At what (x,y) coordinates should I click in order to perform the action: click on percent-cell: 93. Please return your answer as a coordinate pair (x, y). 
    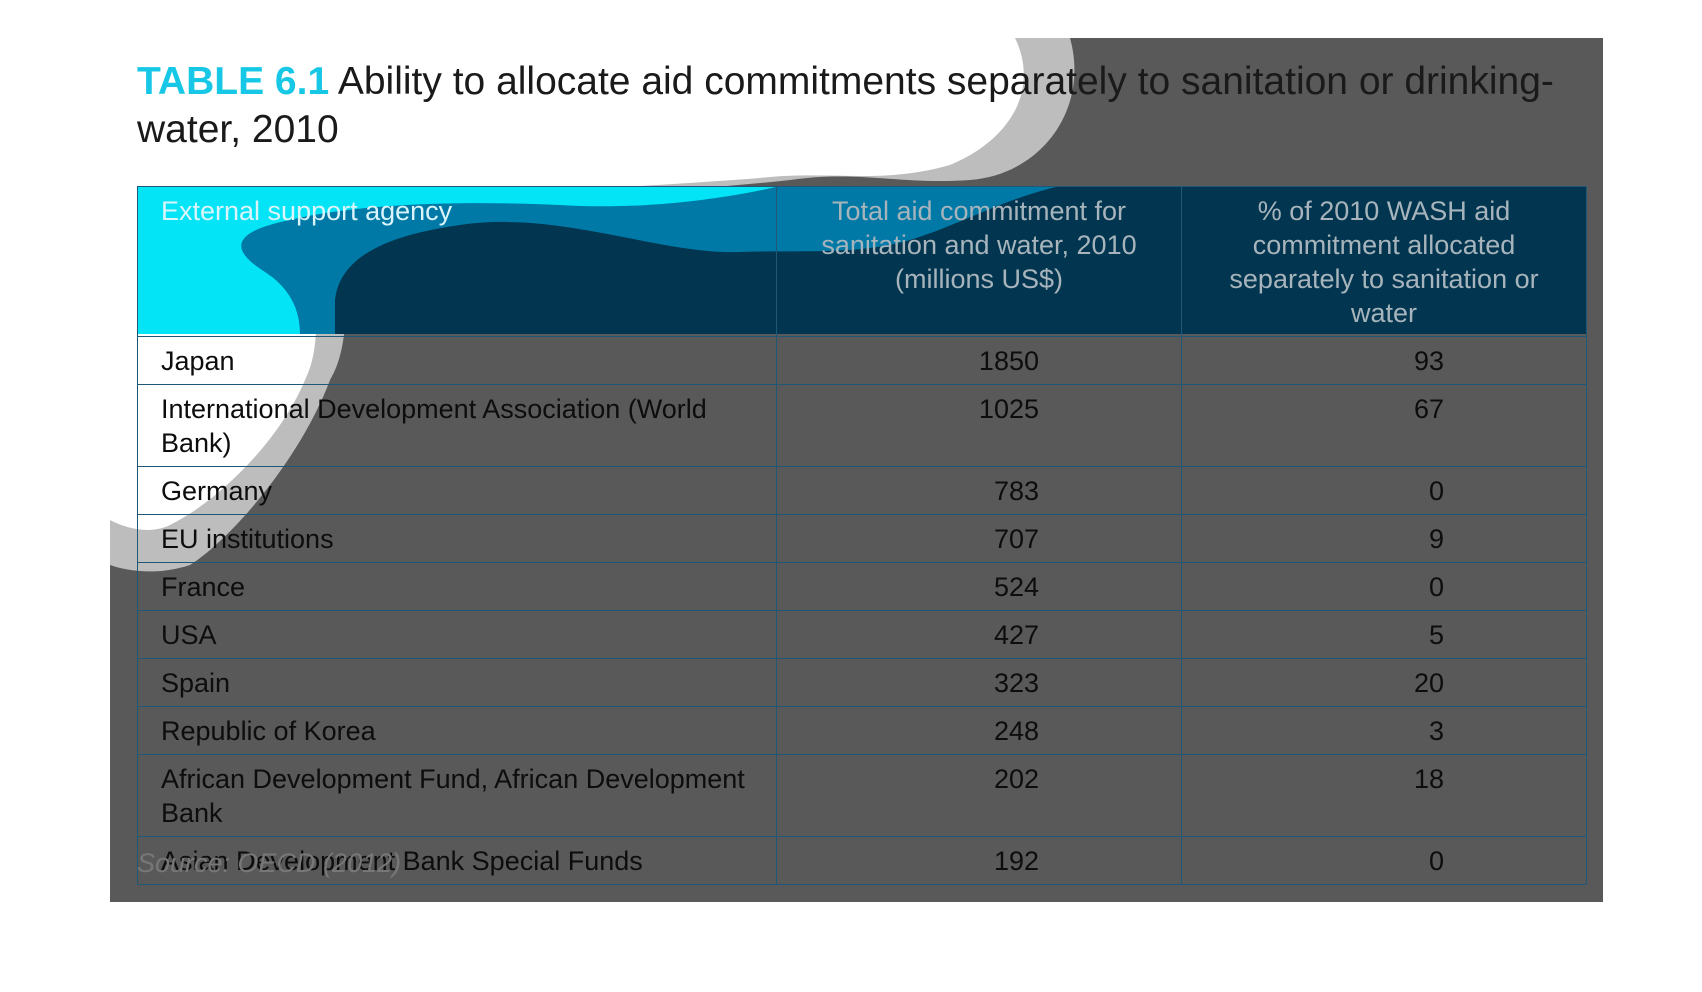
    Looking at the image, I should click on (1384, 360).